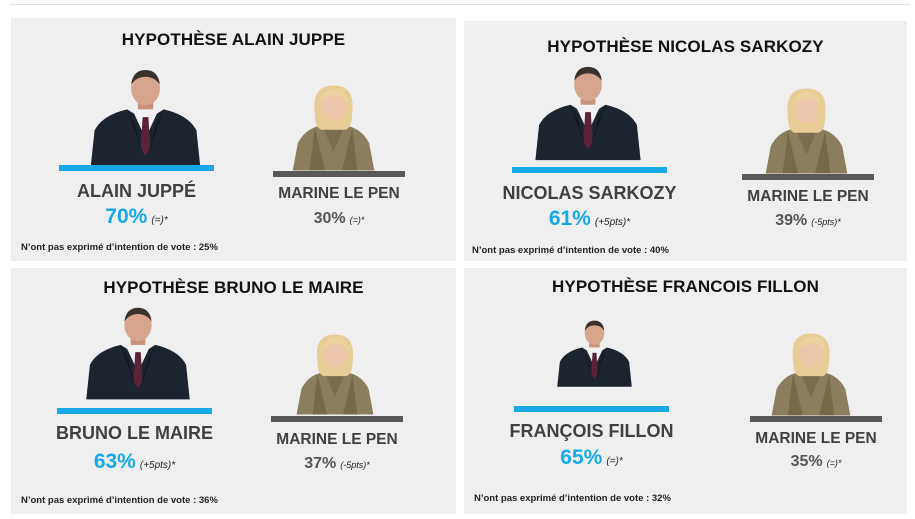 Image resolution: width=915 pixels, height=519 pixels. What do you see at coordinates (685, 286) in the screenshot?
I see `panel-title: HYPOTHÈSE FRANCOIS FILLON` at bounding box center [685, 286].